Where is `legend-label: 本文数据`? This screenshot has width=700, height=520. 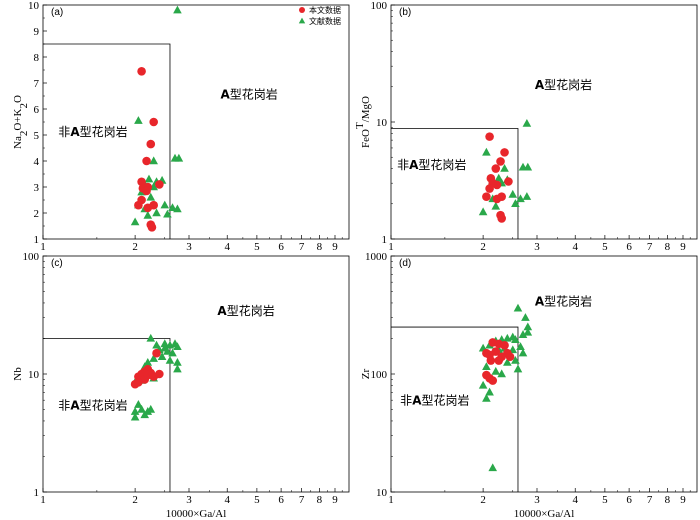 legend-label: 本文数据 is located at coordinates (325, 10).